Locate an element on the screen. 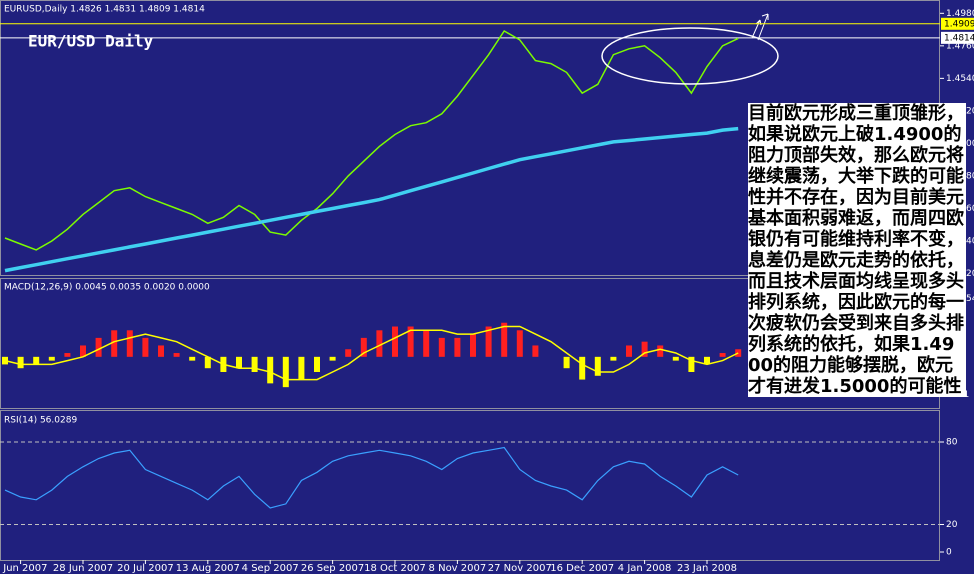 This screenshot has height=574, width=974. arrows is located at coordinates (760, 27).